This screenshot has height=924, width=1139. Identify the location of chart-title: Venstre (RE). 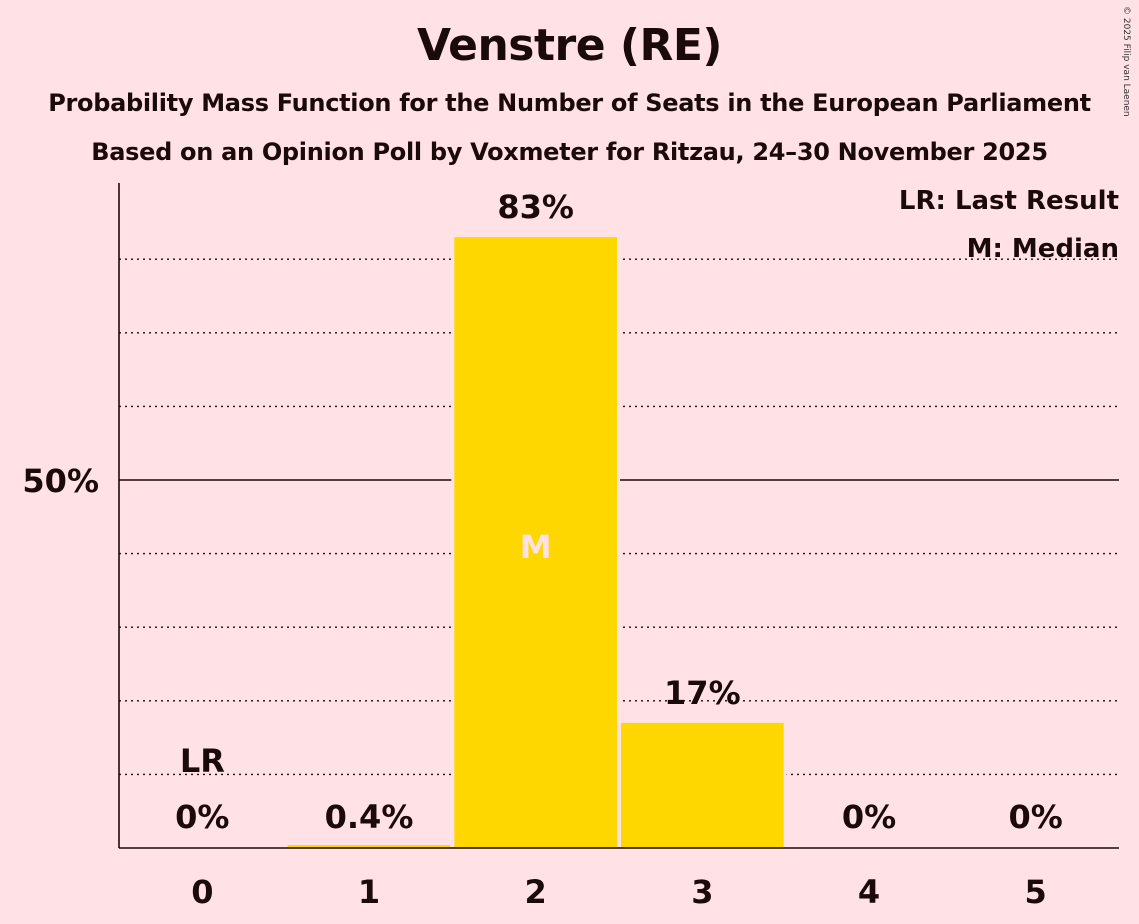
(569, 45).